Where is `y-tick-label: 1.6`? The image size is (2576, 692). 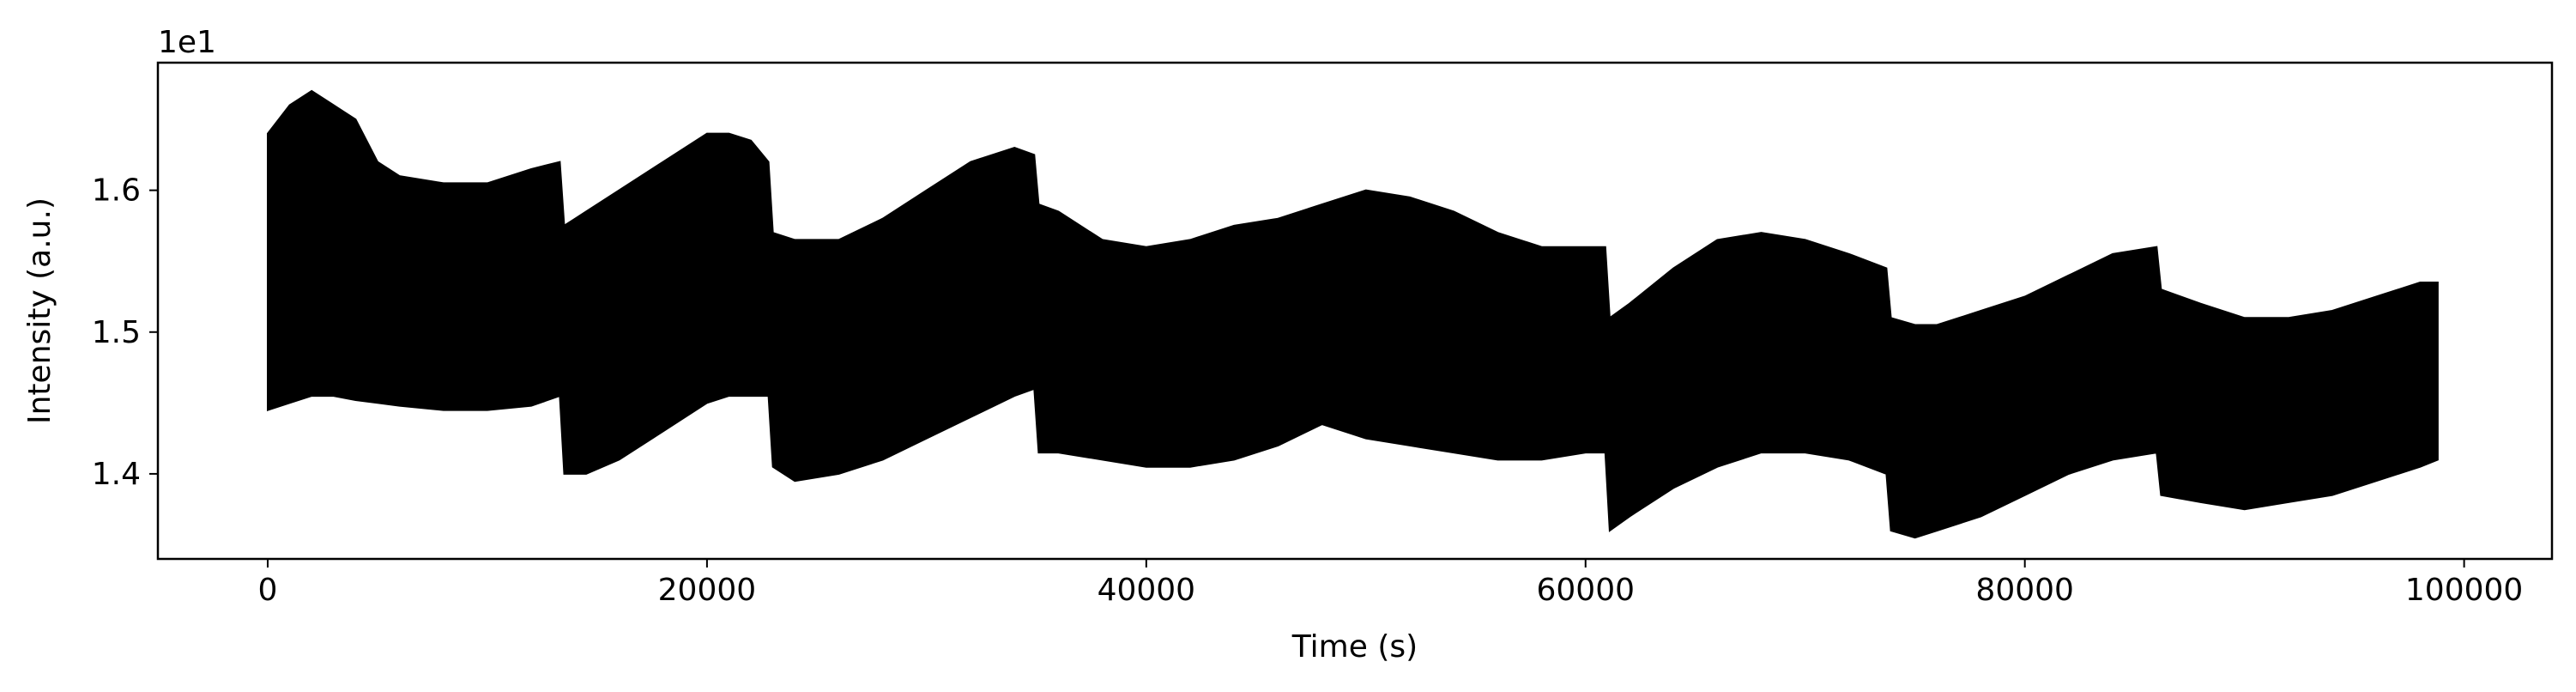
y-tick-label: 1.6 is located at coordinates (116, 191).